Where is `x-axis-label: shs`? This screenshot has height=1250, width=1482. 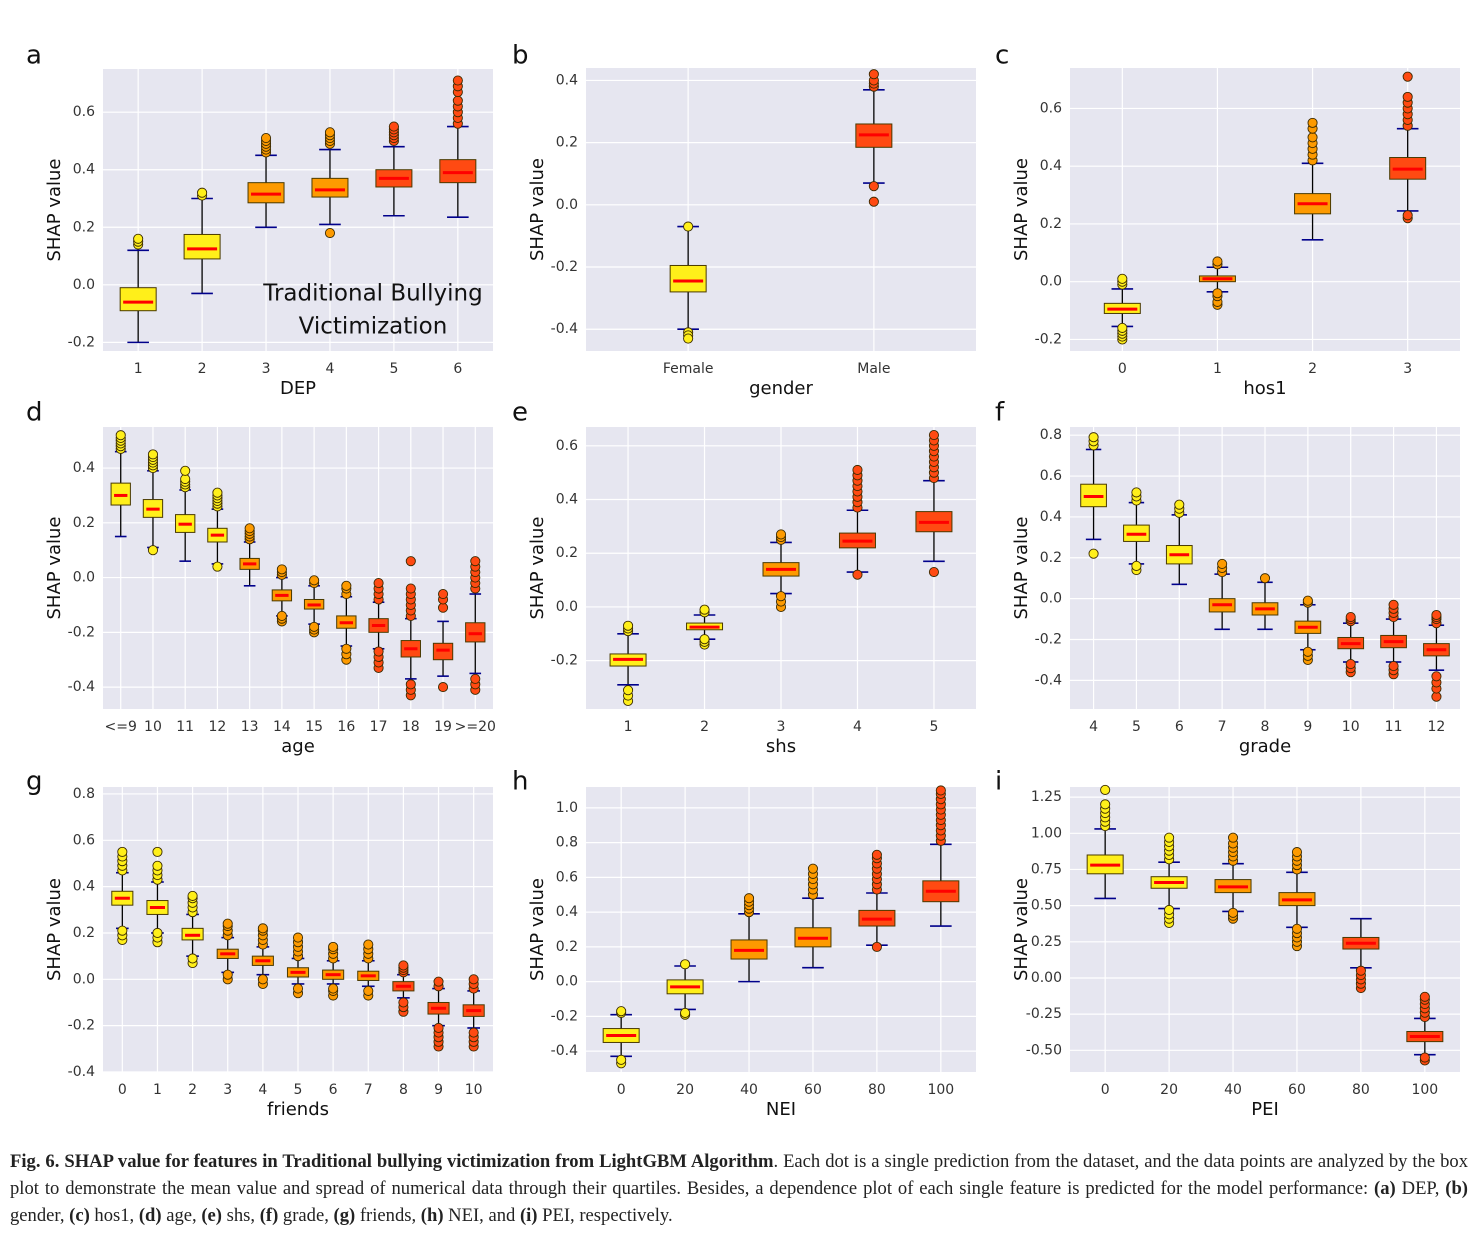 x-axis-label: shs is located at coordinates (781, 746).